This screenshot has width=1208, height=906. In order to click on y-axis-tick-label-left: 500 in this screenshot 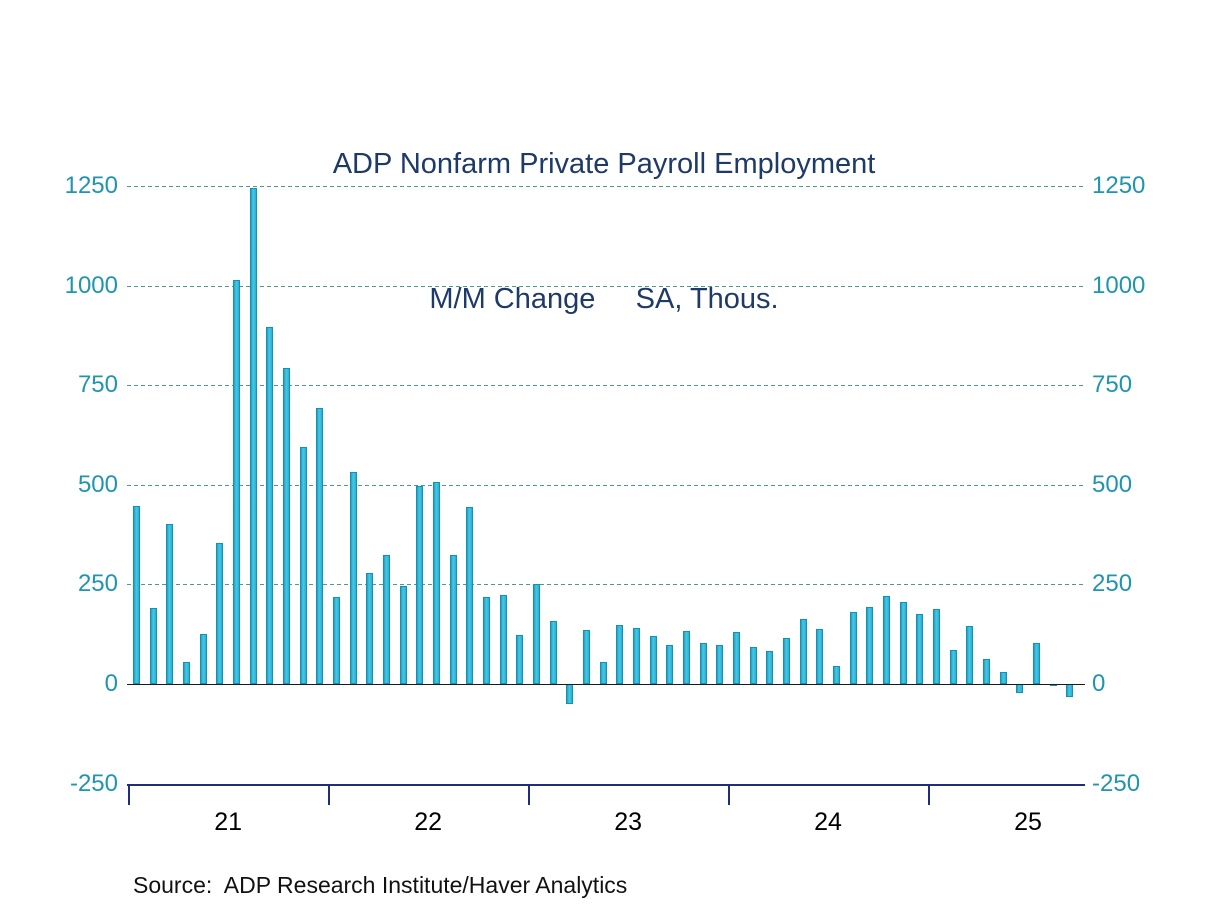, I will do `click(97, 484)`.